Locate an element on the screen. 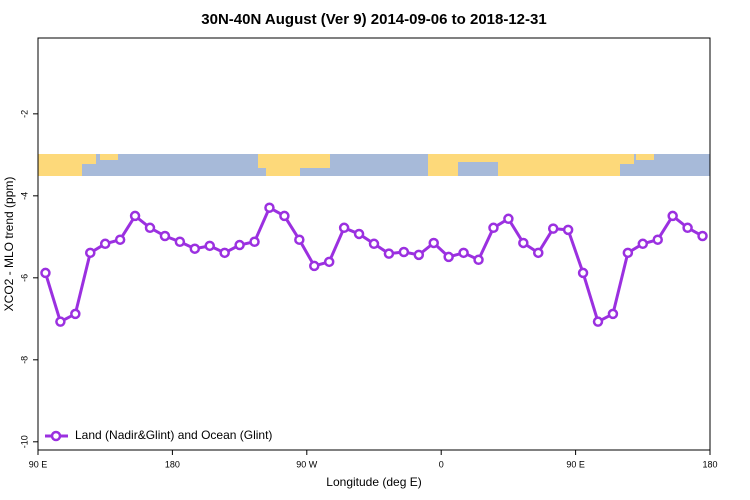 Image resolution: width=750 pixels, height=500 pixels. legend-marker is located at coordinates (56, 436).